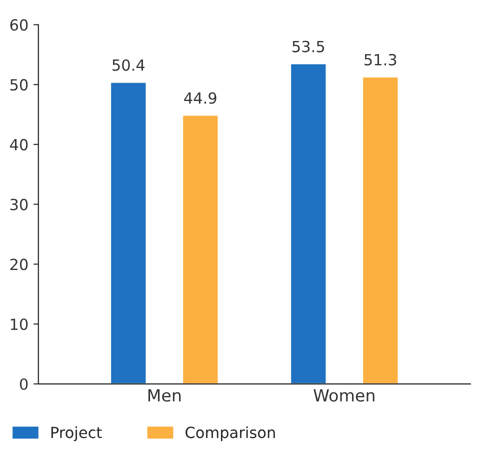 The width and height of the screenshot is (480, 449). What do you see at coordinates (344, 395) in the screenshot?
I see `x-tick-label: Women` at bounding box center [344, 395].